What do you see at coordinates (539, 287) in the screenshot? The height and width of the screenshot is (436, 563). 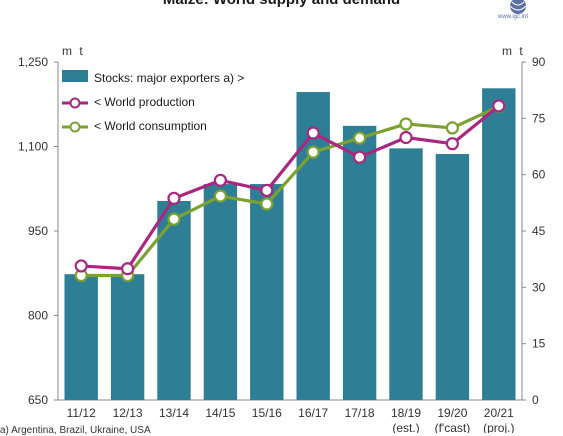 I see `right-tick-label: 30` at bounding box center [539, 287].